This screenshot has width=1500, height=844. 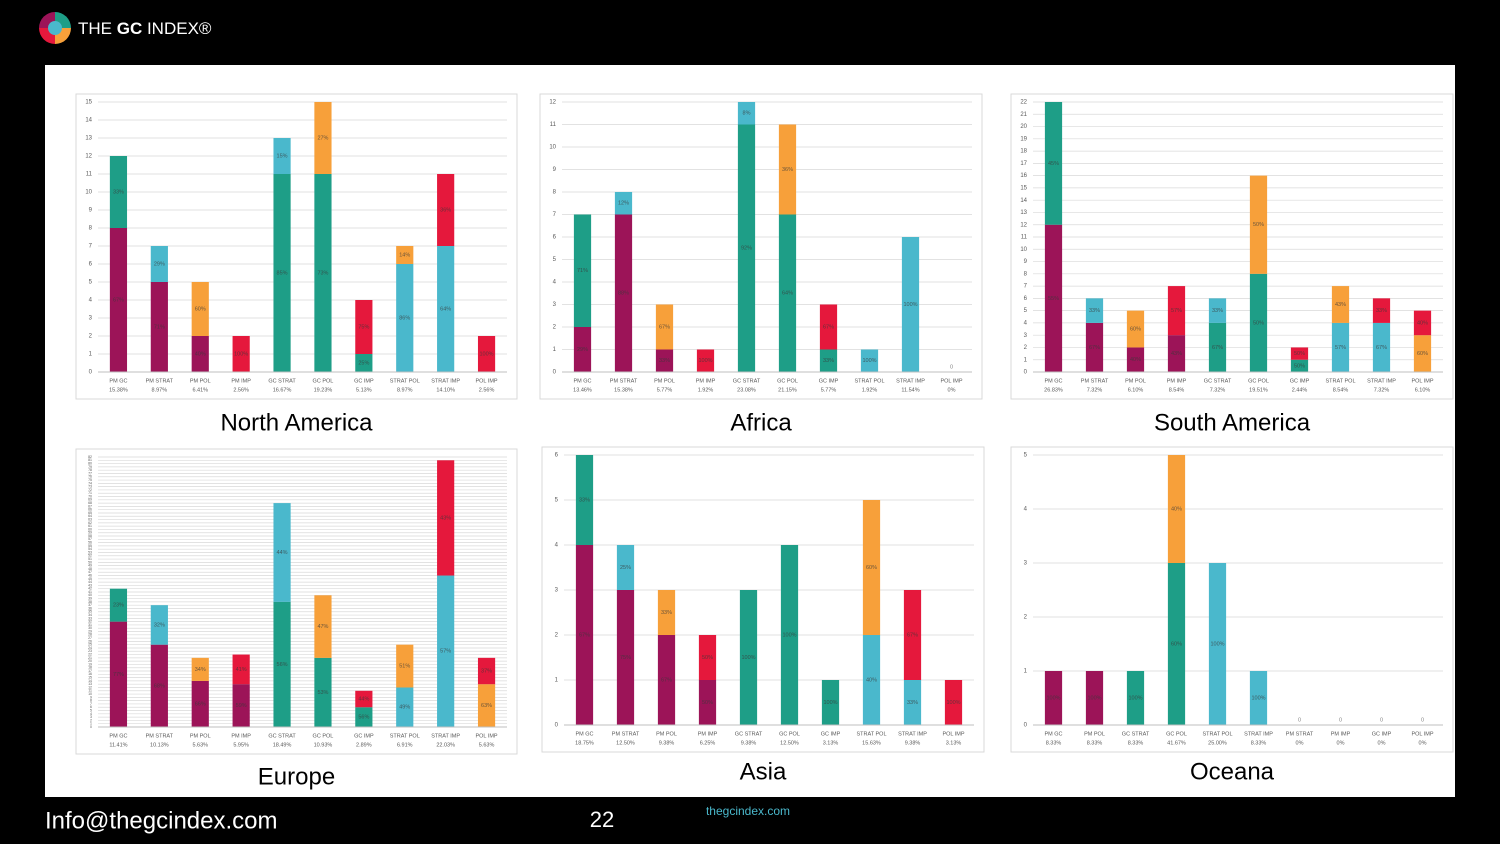 What do you see at coordinates (487, 390) in the screenshot?
I see `category-share: 2.56%` at bounding box center [487, 390].